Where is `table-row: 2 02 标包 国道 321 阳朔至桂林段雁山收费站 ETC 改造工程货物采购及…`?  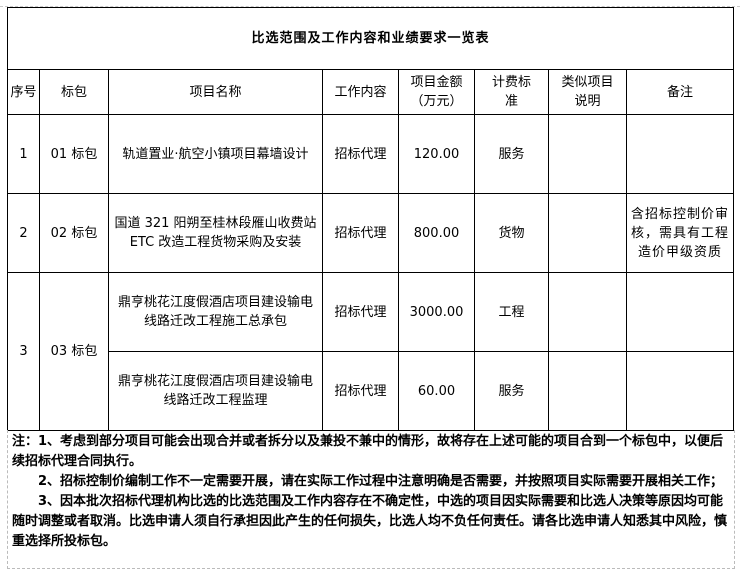
table-row: 2 02 标包 国道 321 阳朔至桂林段雁山收费站 ETC 改造工程货物采购及… is located at coordinates (371, 233).